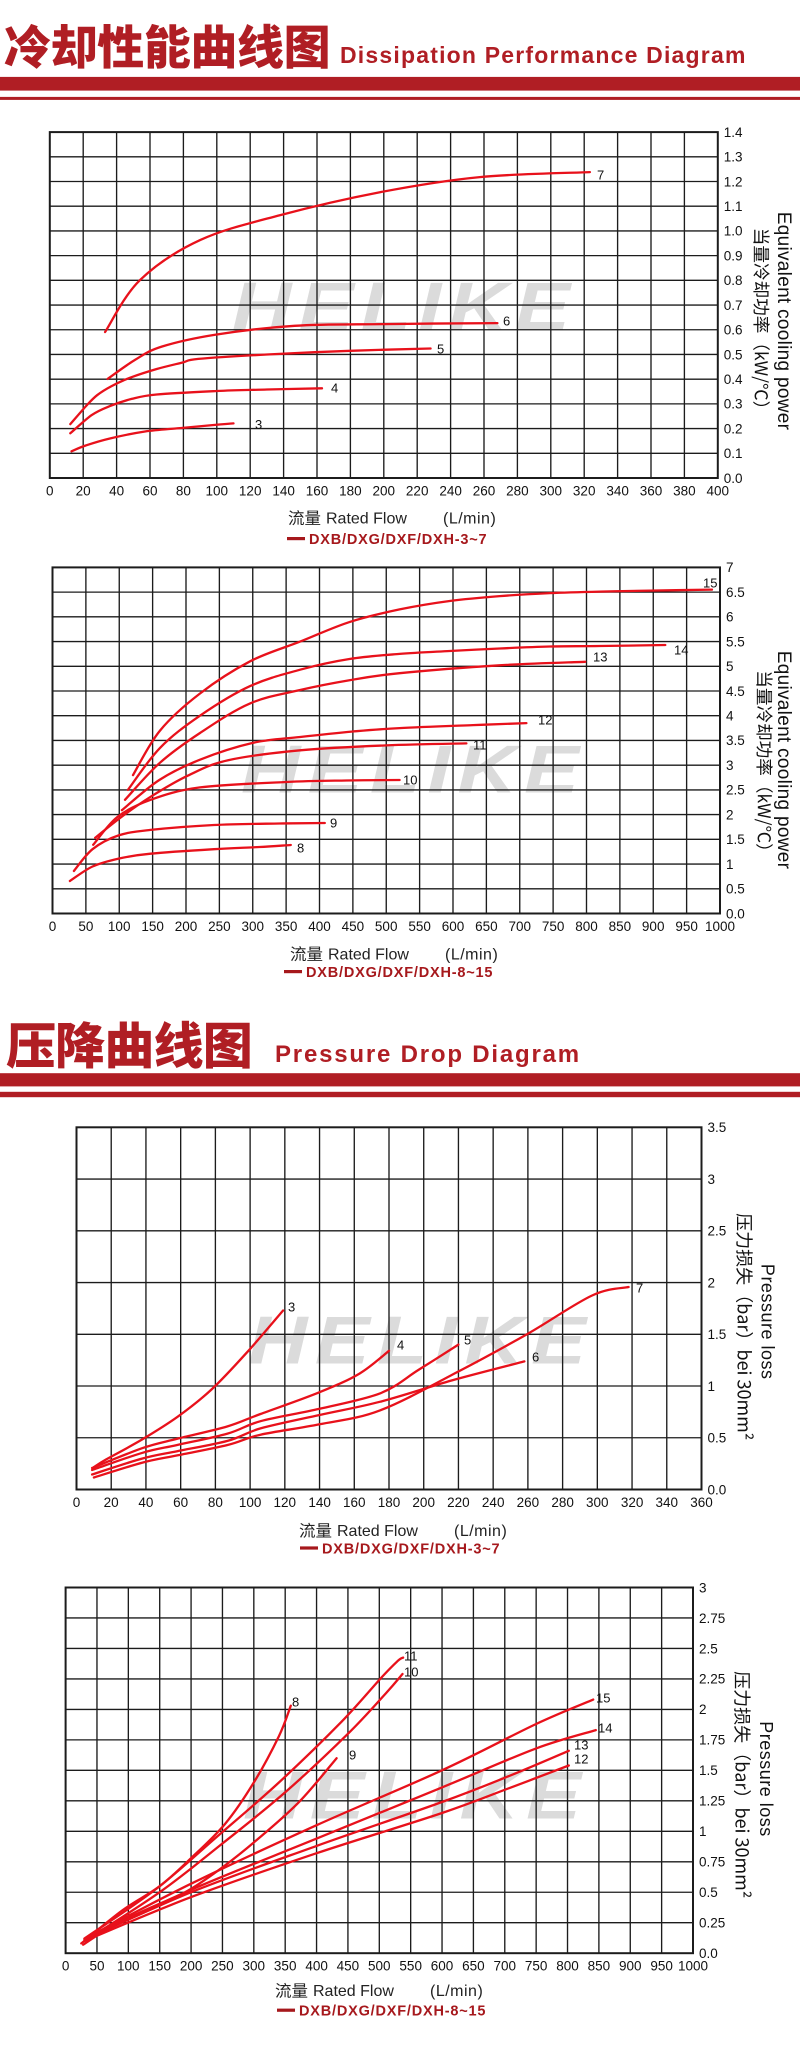  I want to click on svg-text: Pressure Drop Diagram, so click(428, 1054).